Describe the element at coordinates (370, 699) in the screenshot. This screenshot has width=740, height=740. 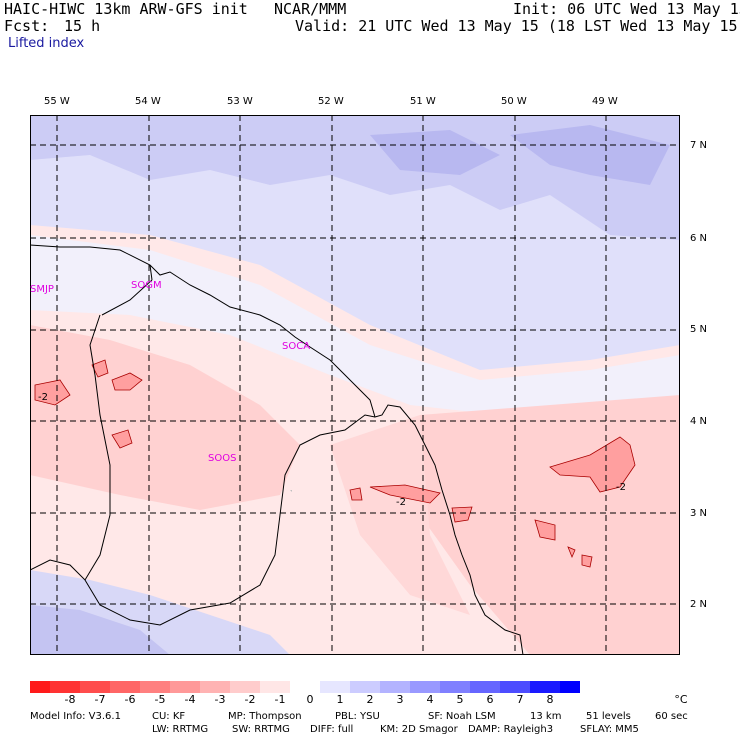
I see `legend-tick: 2` at that location.